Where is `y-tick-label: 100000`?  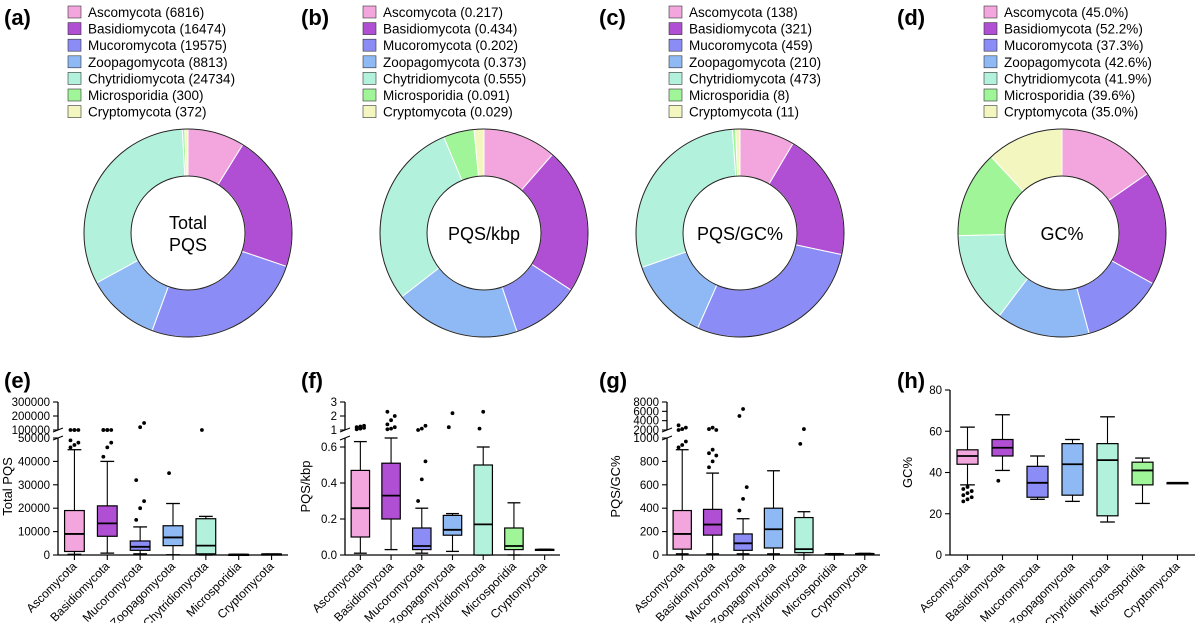 y-tick-label: 100000 is located at coordinates (31, 431).